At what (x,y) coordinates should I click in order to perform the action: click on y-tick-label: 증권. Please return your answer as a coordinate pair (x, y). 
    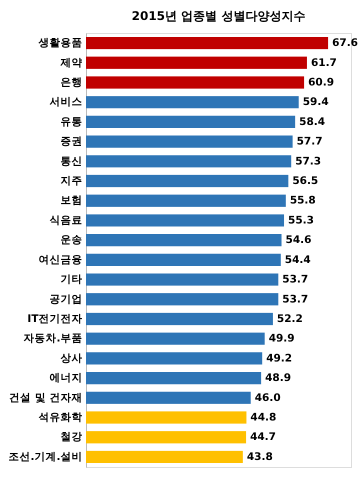
    Looking at the image, I should click on (71, 142).